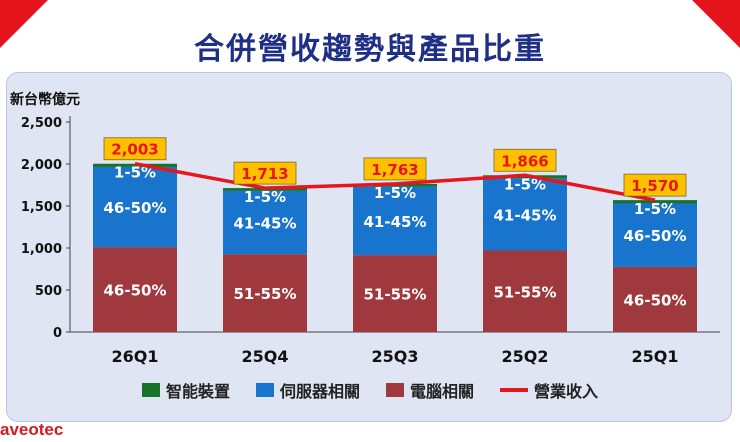  I want to click on revenue-callout-label: 1,713, so click(264, 174).